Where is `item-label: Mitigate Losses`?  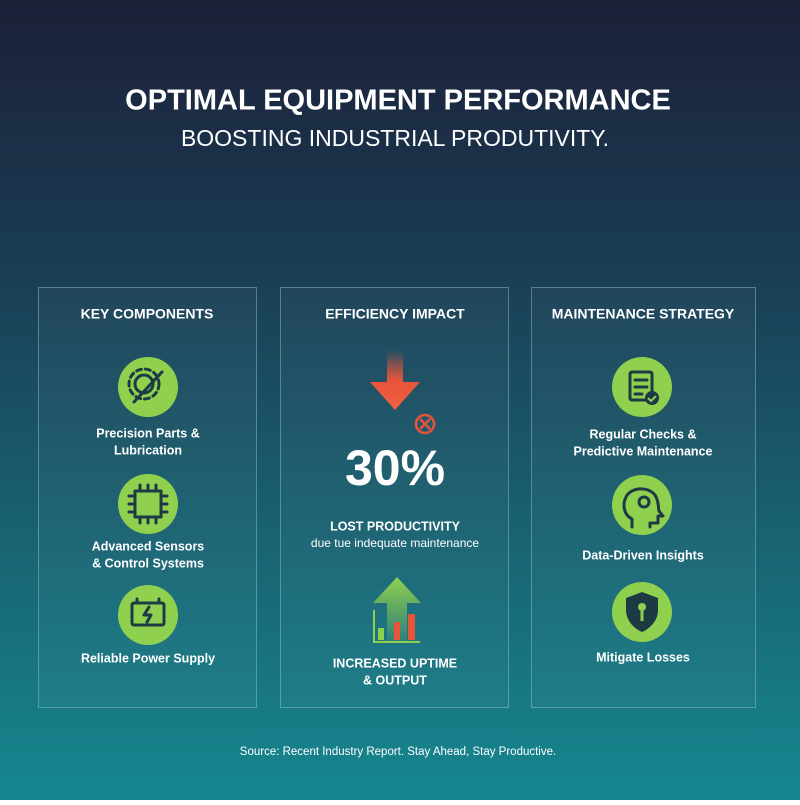
item-label: Mitigate Losses is located at coordinates (643, 657).